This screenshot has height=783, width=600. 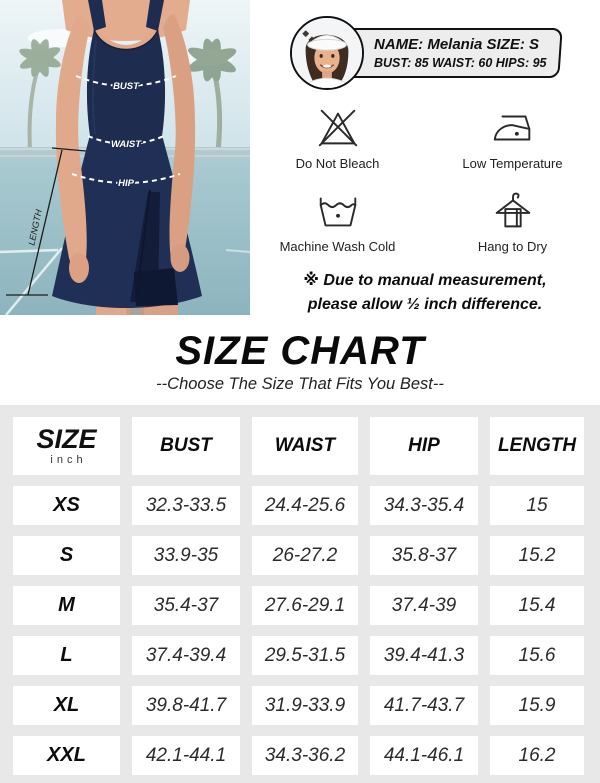 What do you see at coordinates (460, 63) in the screenshot?
I see `model-measurements: BUST: 85 WAIST: 60 HIPS: 95` at bounding box center [460, 63].